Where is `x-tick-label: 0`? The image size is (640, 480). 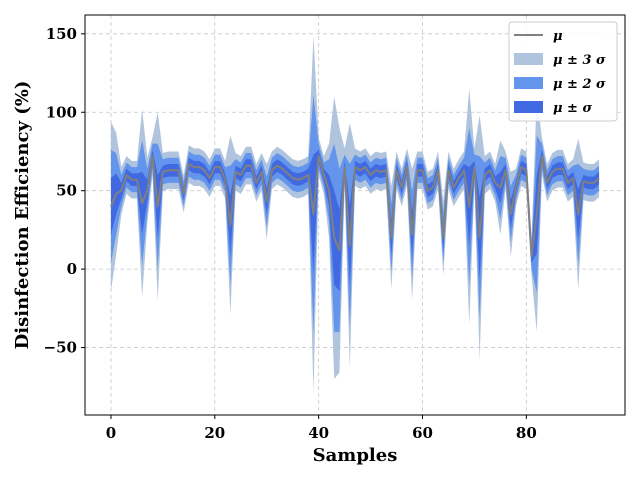 x-tick-label: 0 is located at coordinates (111, 433).